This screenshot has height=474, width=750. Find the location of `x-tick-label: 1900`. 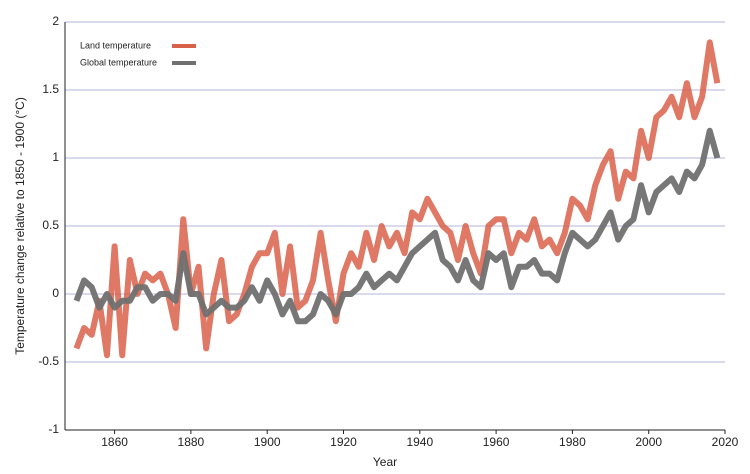

x-tick-label: 1900 is located at coordinates (267, 442).